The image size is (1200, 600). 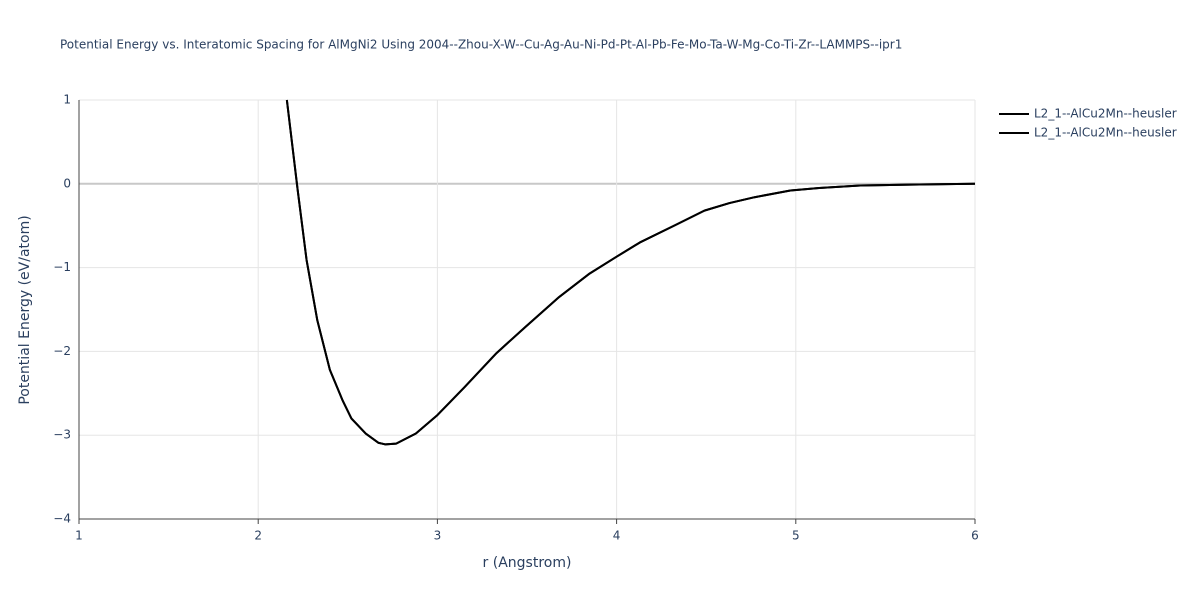 I want to click on y-tick-label: −2, so click(x=62, y=351).